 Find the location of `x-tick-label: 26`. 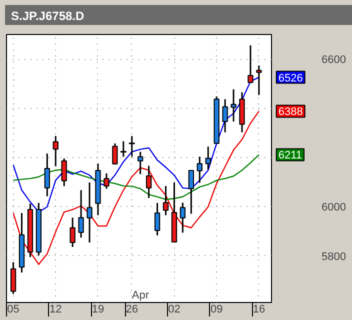

x-tick-label: 26 is located at coordinates (132, 310).